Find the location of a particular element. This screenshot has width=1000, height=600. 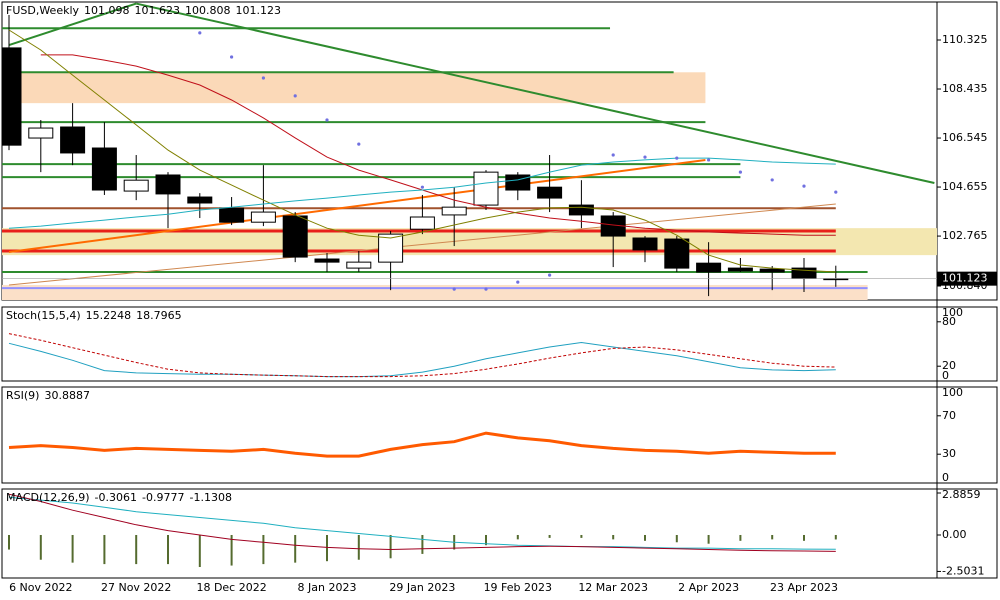

y-tick-label: -2.5031 is located at coordinates (963, 570).